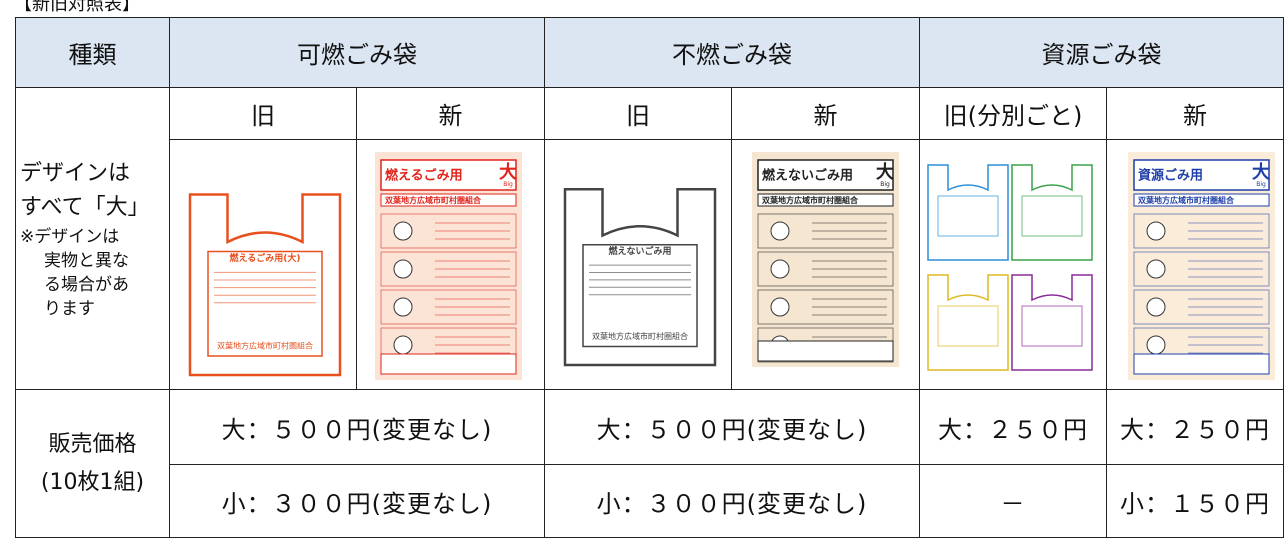 Image resolution: width=1284 pixels, height=538 pixels. What do you see at coordinates (732, 52) in the screenshot?
I see `header-cell: 不燃ごみ袋` at bounding box center [732, 52].